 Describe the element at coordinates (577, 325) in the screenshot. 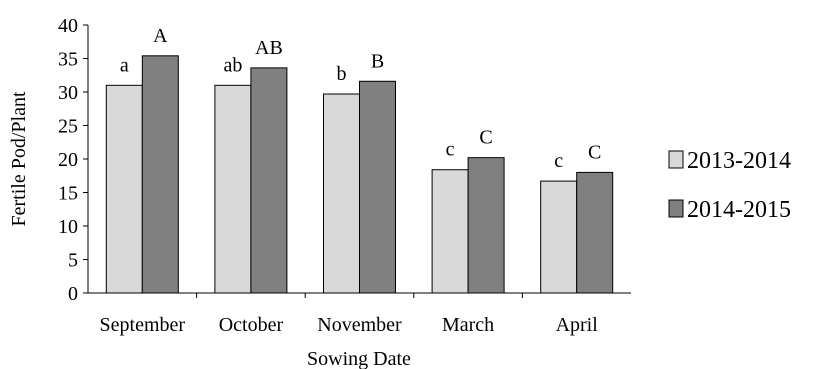

I see `x-tick-label: April` at that location.